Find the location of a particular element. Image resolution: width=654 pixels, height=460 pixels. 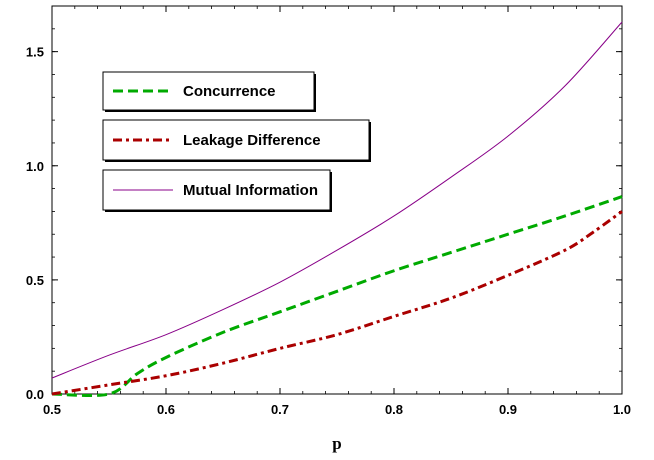

legend-entry-mutual-information: Mutual Information is located at coordinates (217, 190).